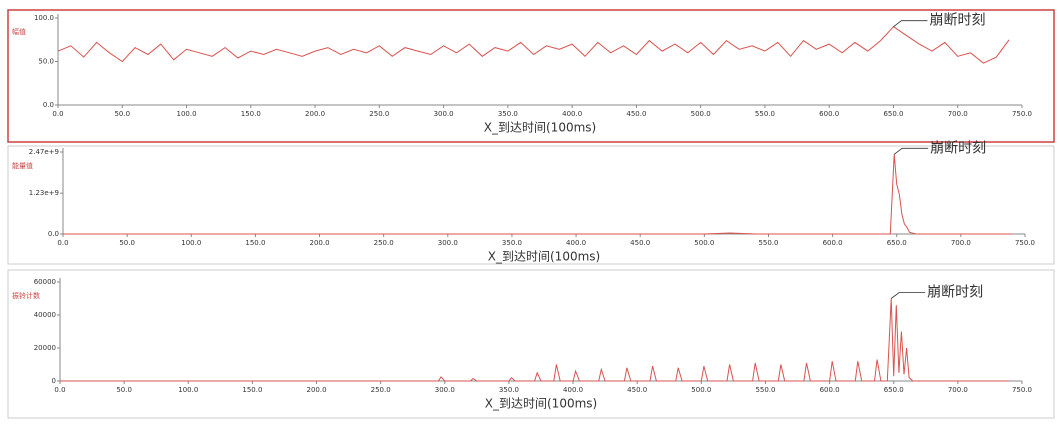  Describe the element at coordinates (45, 315) in the screenshot. I see `y-tick-label: 40000` at that location.